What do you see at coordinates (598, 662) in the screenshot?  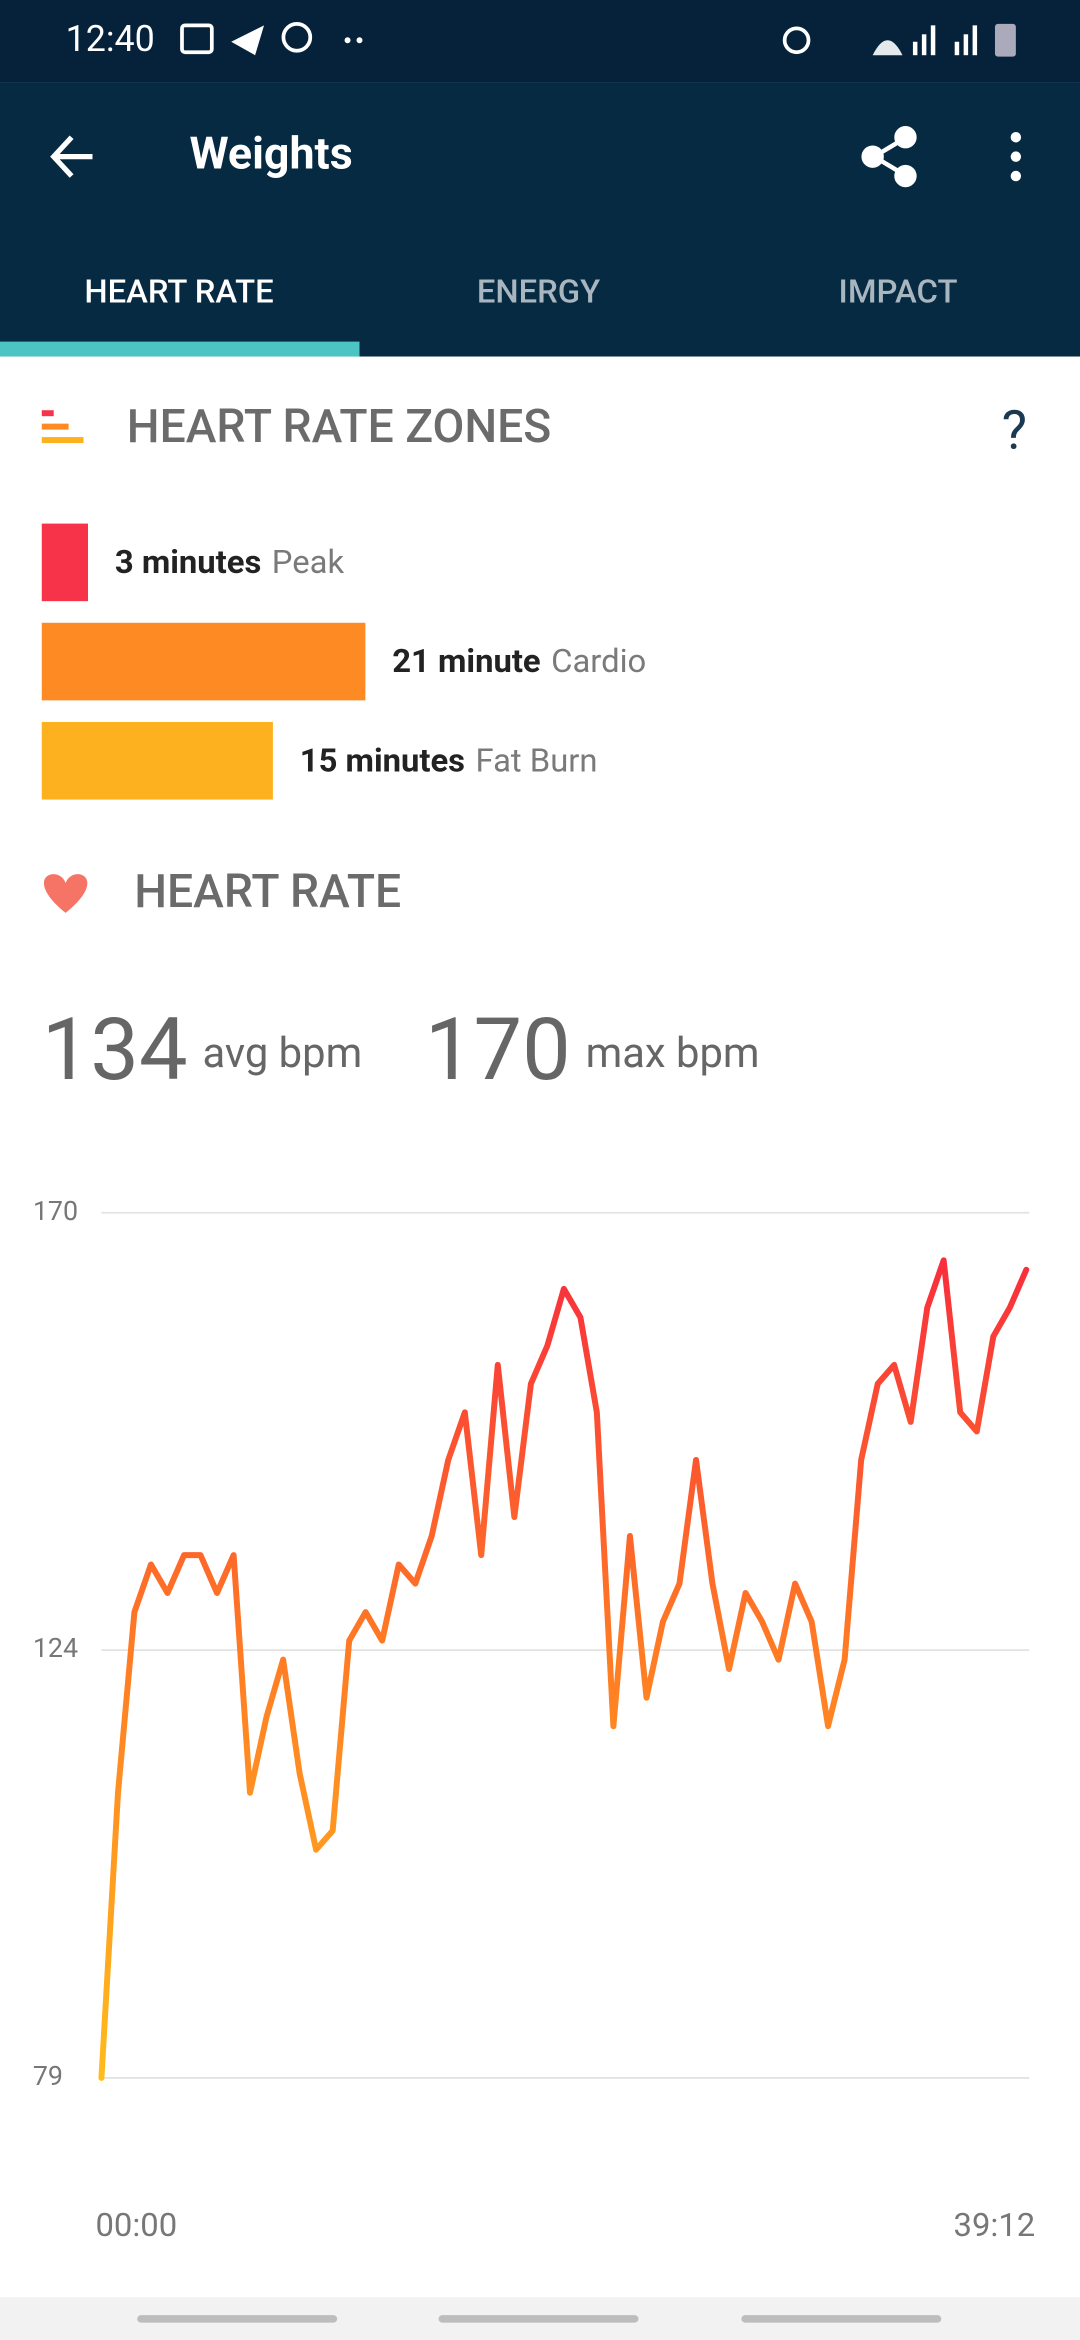 I see `zone-name: Cardio` at bounding box center [598, 662].